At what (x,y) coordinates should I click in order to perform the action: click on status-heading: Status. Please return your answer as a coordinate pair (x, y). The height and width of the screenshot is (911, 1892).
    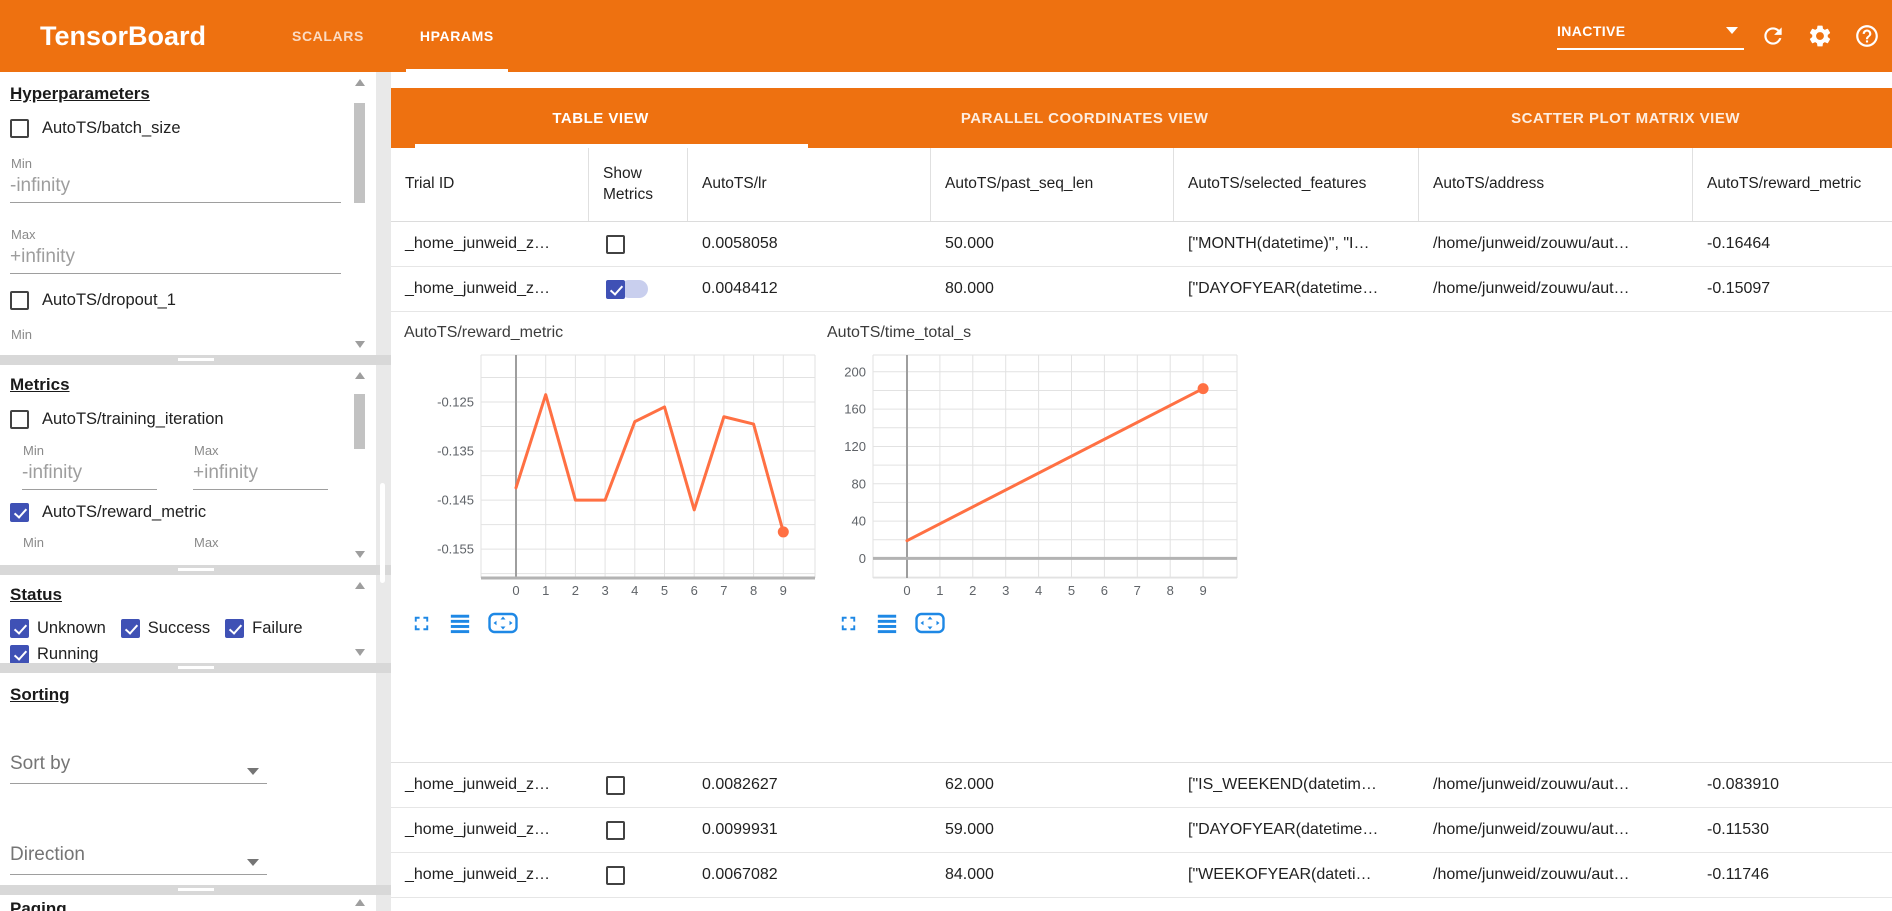
    Looking at the image, I should click on (36, 594).